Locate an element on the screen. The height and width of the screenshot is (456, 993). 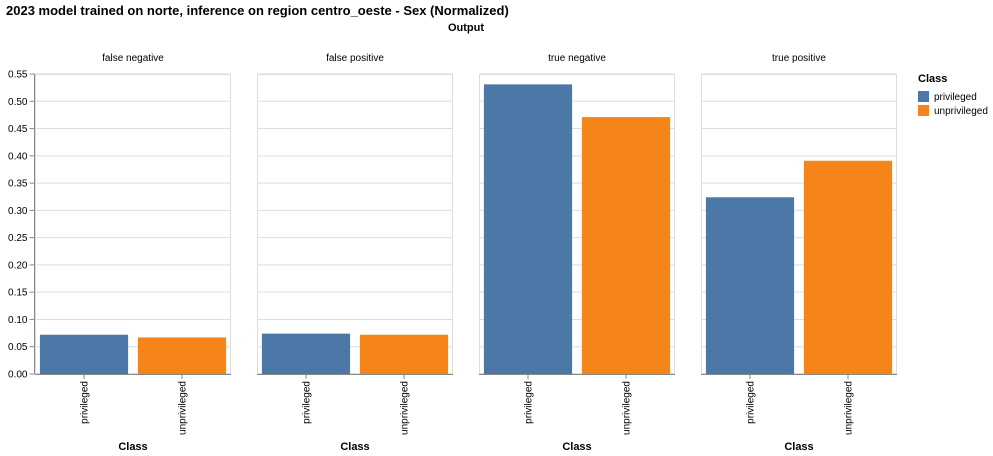
legend-swatch-unprivileged is located at coordinates (923, 110).